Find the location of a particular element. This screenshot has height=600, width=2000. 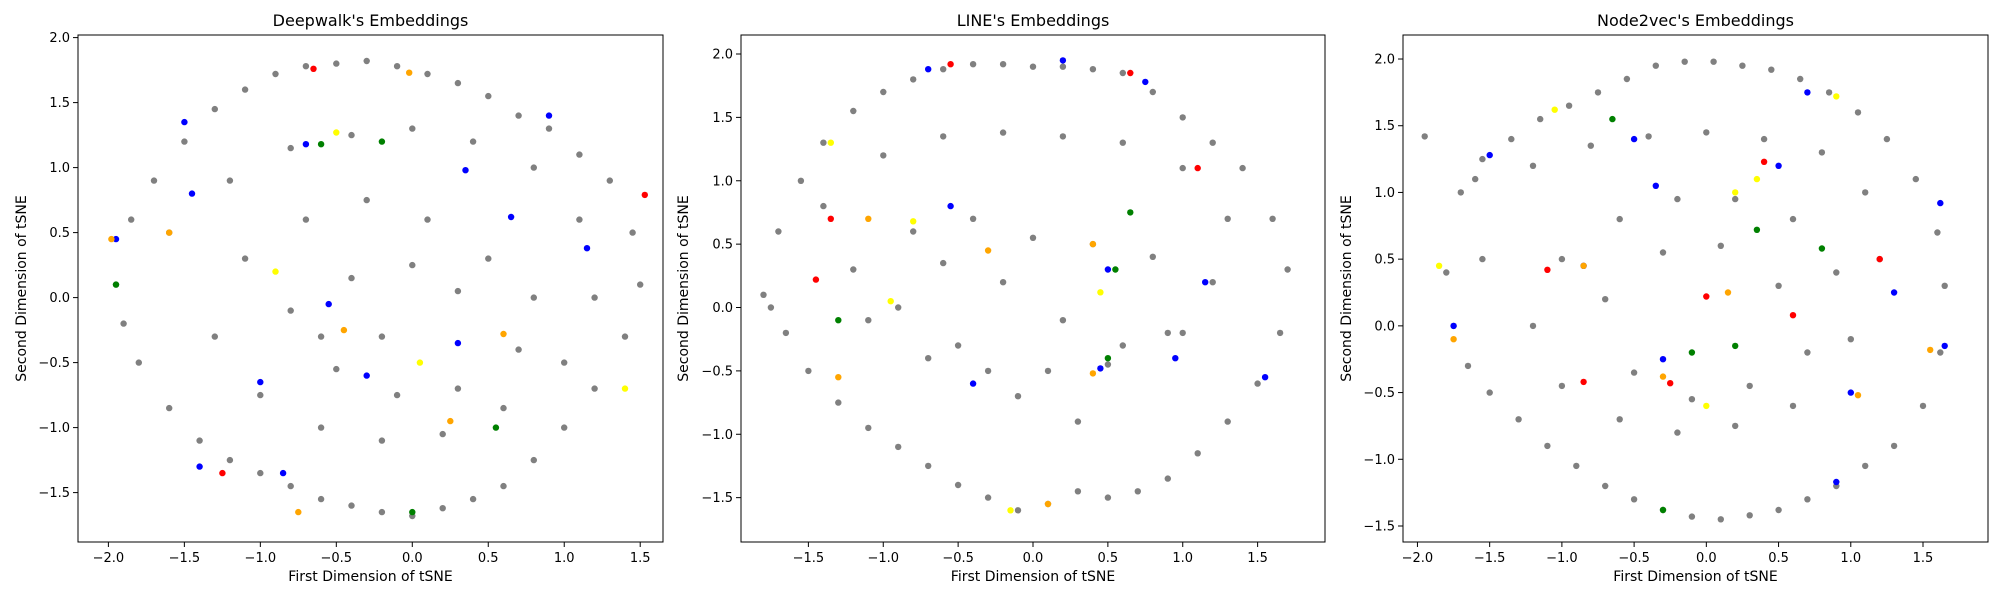

y-tick-label: −1.0 is located at coordinates (54, 428).